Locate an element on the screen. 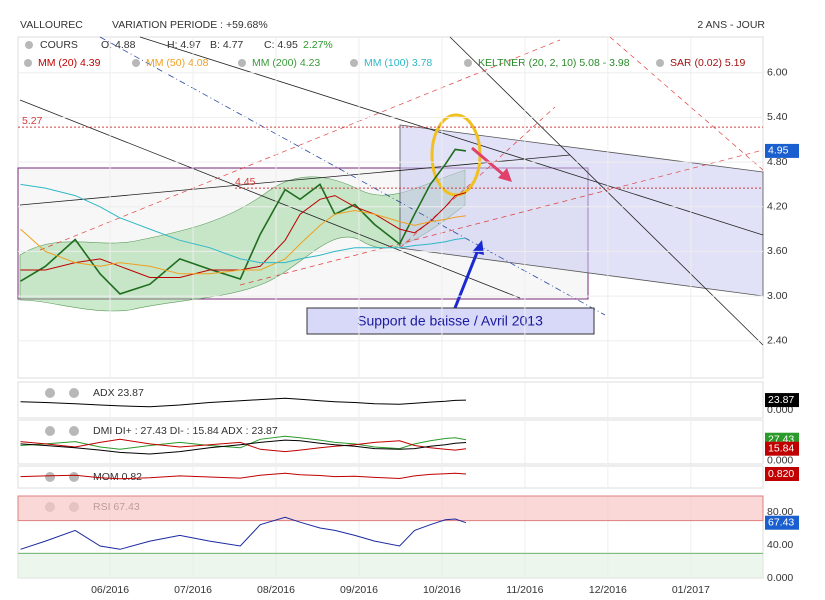  period: 2 ANS - JOUR is located at coordinates (731, 25).